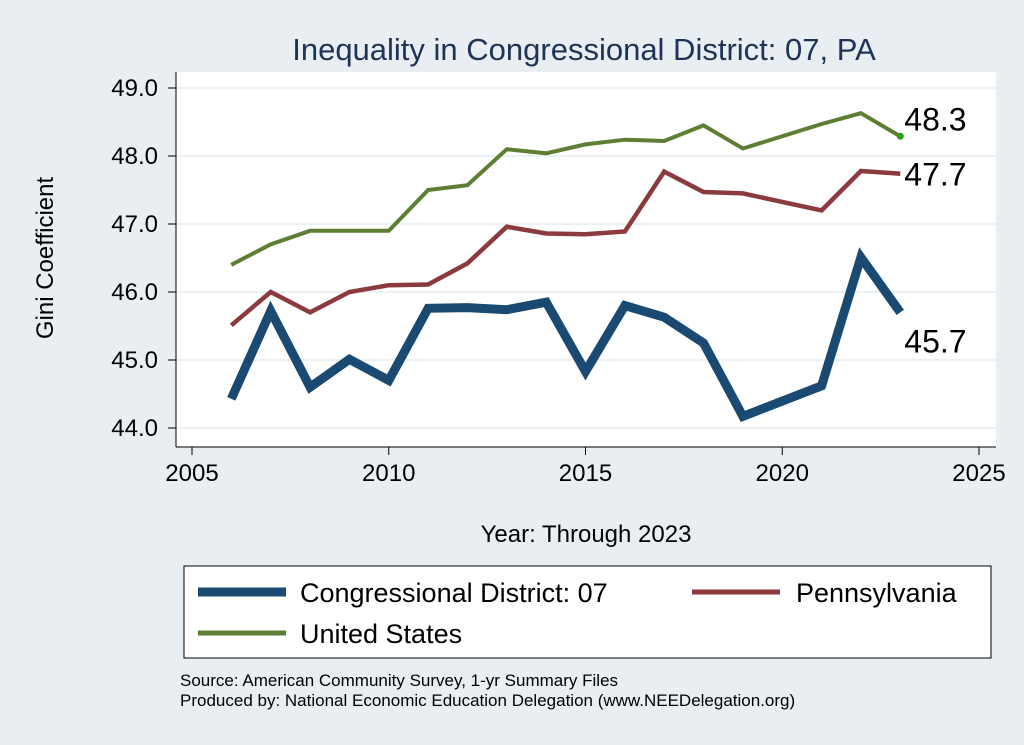  I want to click on x-tick-label: 2010, so click(388, 473).